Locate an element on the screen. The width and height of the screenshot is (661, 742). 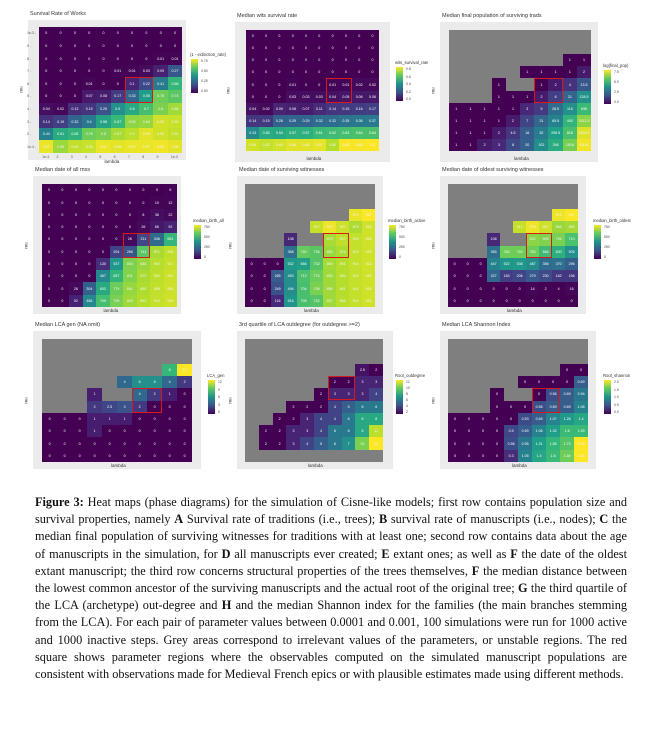
heatmap-cell: 876 is located at coordinates (356, 227).